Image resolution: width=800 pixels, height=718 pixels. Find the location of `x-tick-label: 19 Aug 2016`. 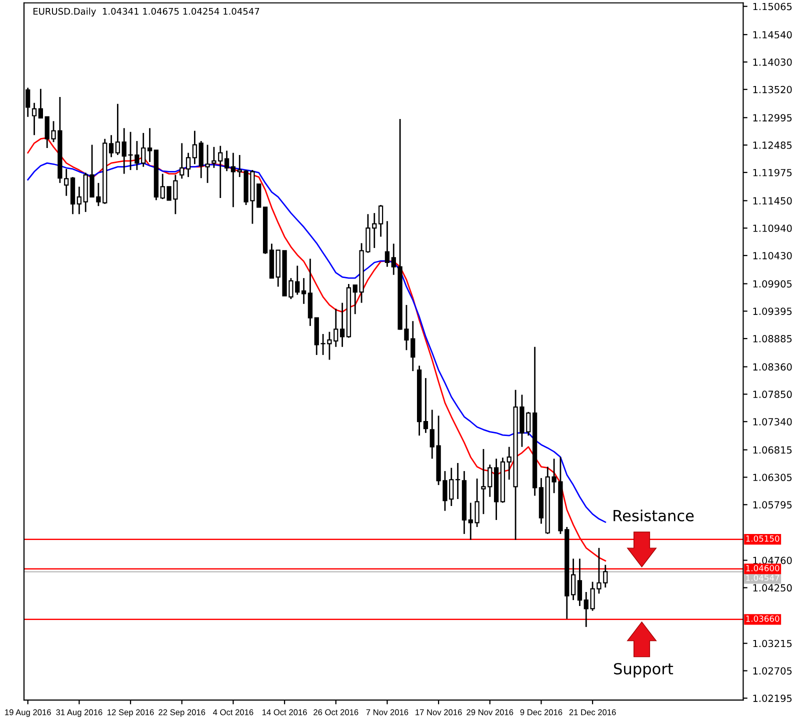

x-tick-label: 19 Aug 2016 is located at coordinates (28, 713).